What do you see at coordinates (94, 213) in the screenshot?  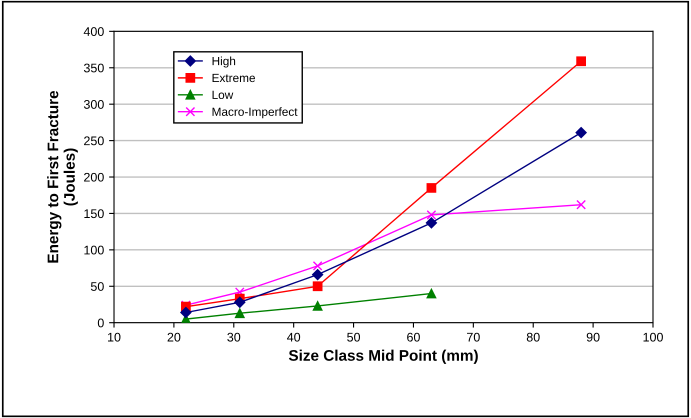 I see `y-tick-label: 150` at bounding box center [94, 213].